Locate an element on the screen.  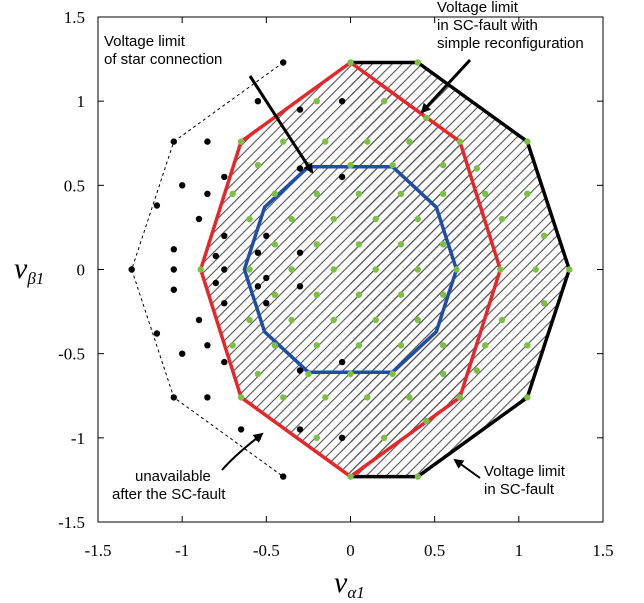
annotation-sc-fault-limit: Voltage limit in SC-fault is located at coordinates (509, 478).